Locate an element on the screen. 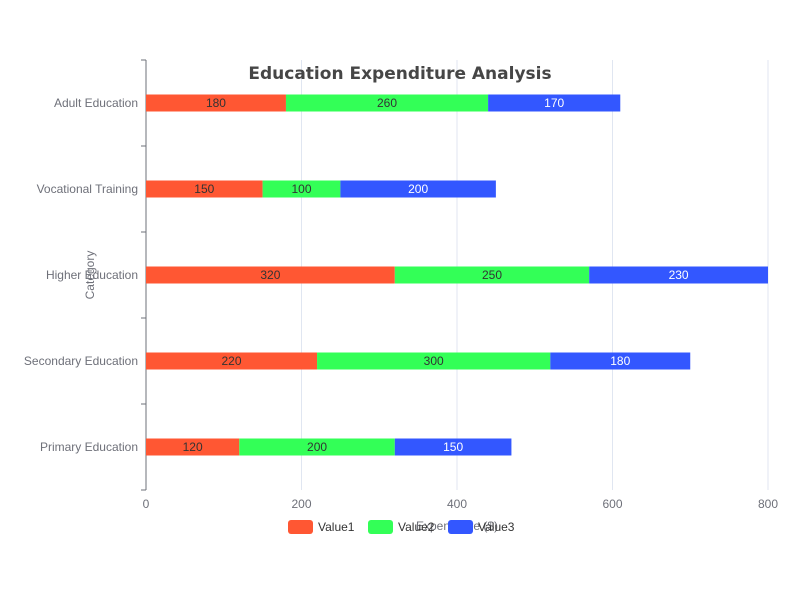 The height and width of the screenshot is (600, 800). y-axis-title: Category is located at coordinates (90, 275).